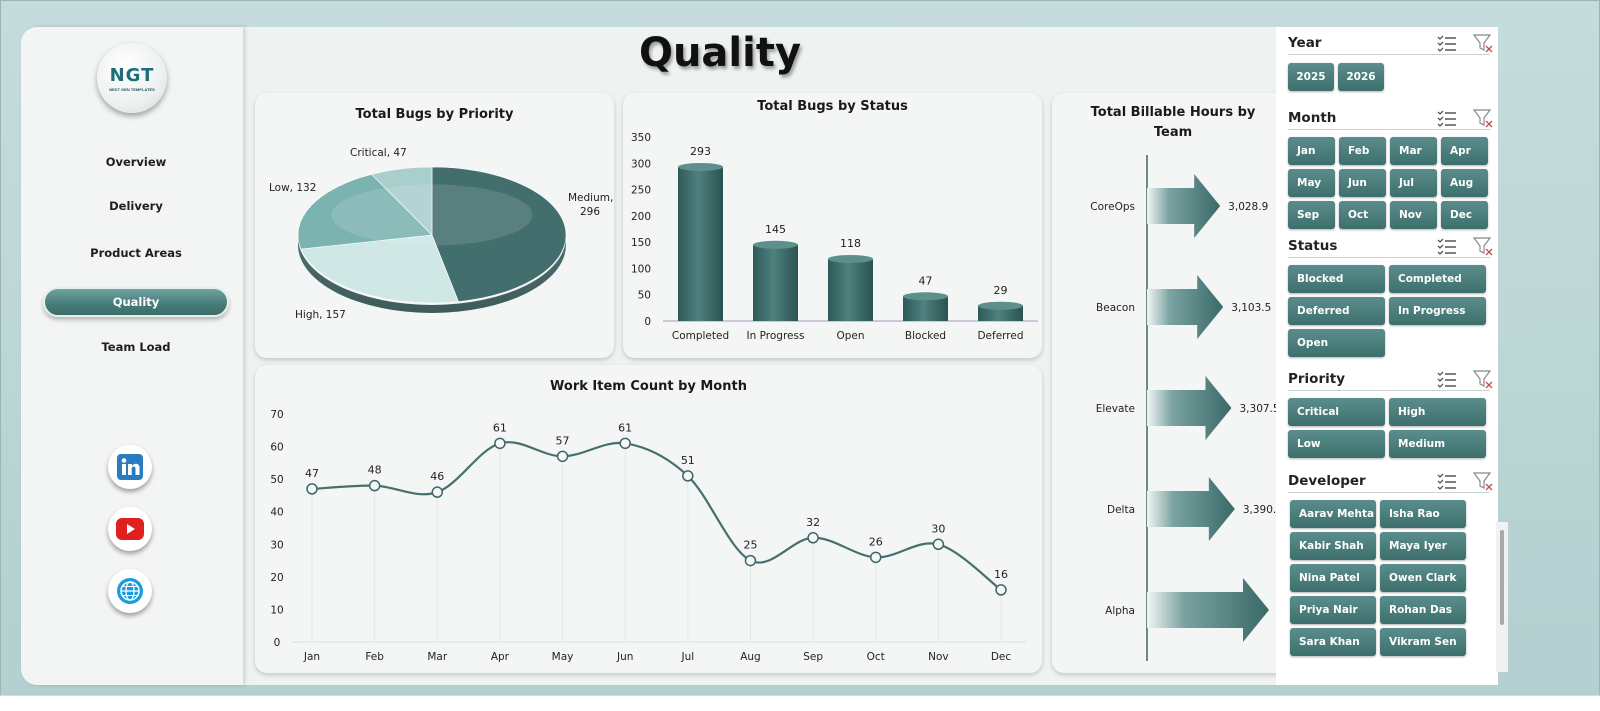 The height and width of the screenshot is (711, 1600). What do you see at coordinates (641, 217) in the screenshot?
I see `y-tick-label: 200` at bounding box center [641, 217].